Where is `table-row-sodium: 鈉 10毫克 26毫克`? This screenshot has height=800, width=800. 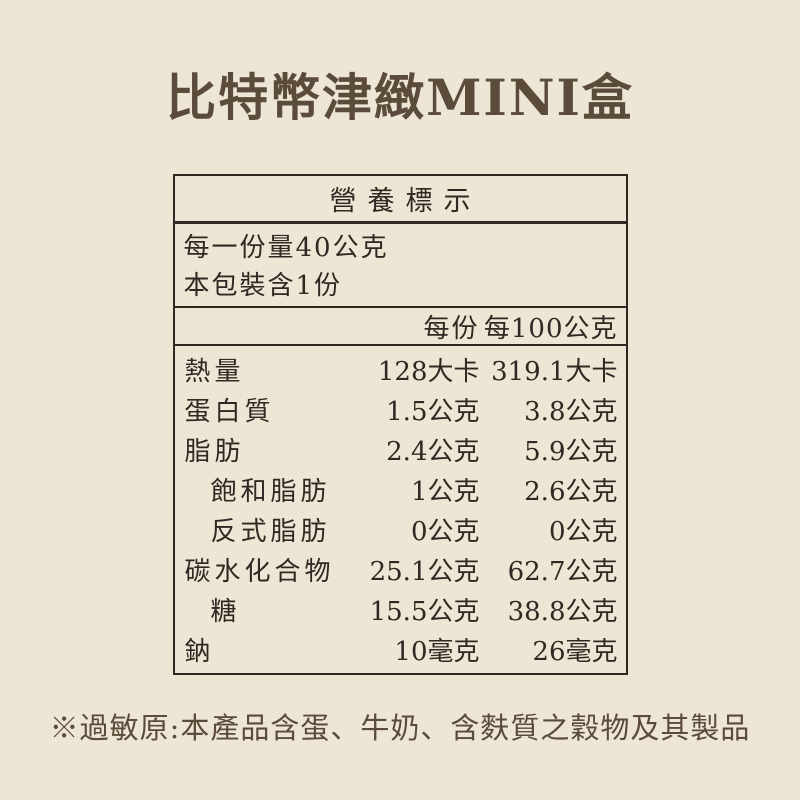
table-row-sodium: 鈉 10毫克 26毫克 is located at coordinates (400, 649).